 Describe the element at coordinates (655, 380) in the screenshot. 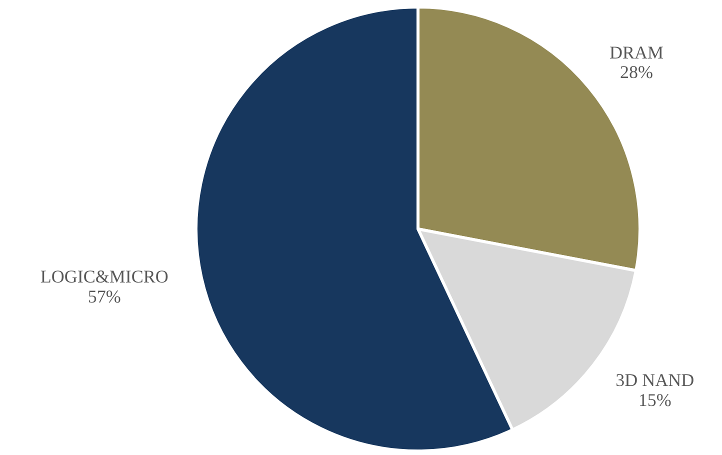

I see `slice-label: 3D NAND` at that location.